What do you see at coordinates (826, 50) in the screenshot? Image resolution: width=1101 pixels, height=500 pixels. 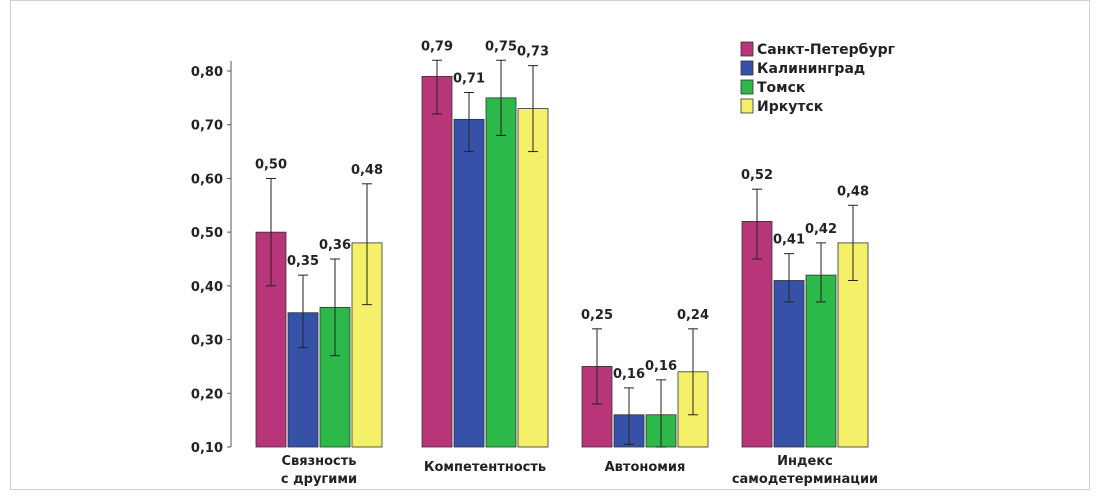 I see `legend-label: Санкт-Петербург` at bounding box center [826, 50].